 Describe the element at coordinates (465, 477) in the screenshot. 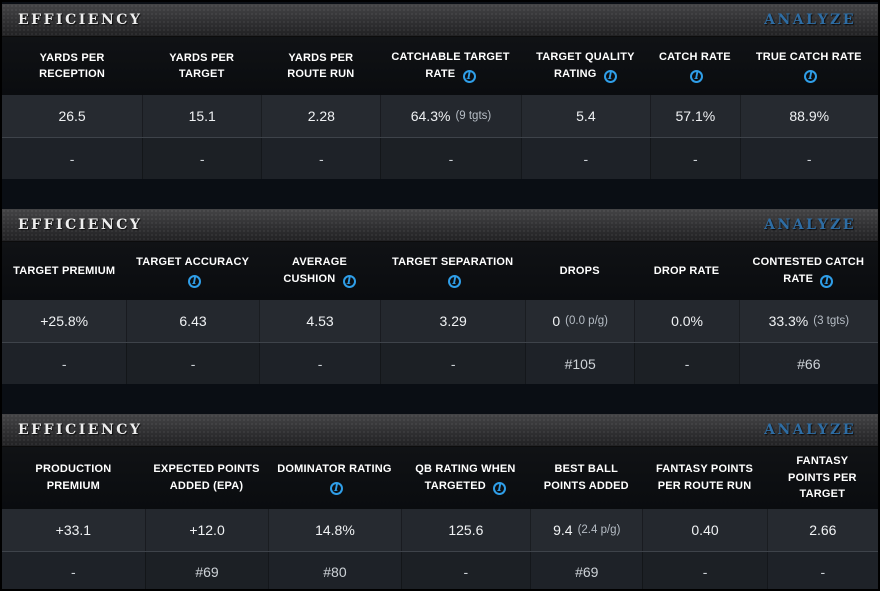

I see `column-header-text: QB RATING WHEN TARGETED` at that location.